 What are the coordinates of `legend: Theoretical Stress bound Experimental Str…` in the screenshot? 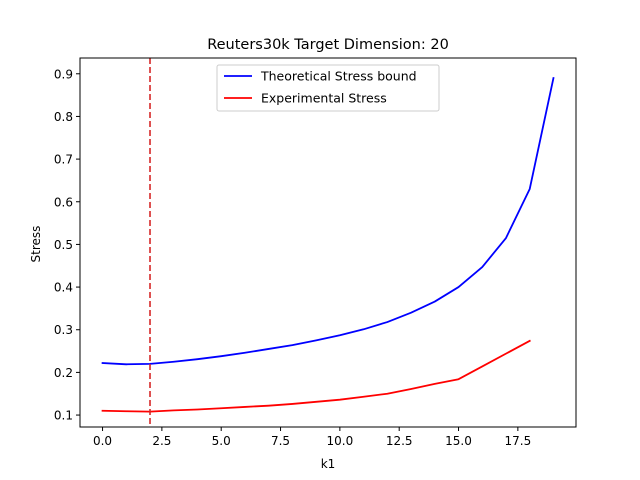 It's located at (328, 88).